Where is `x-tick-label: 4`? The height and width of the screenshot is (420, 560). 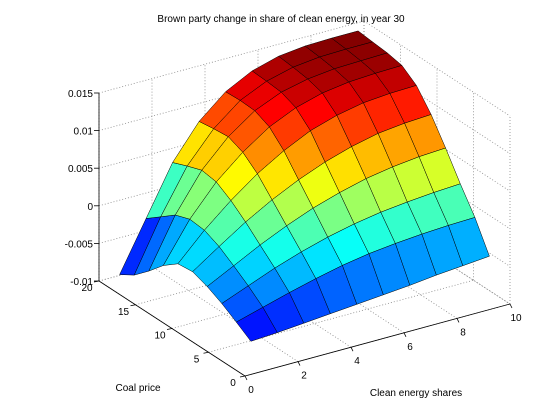 x-tick-label: 4 is located at coordinates (357, 361).